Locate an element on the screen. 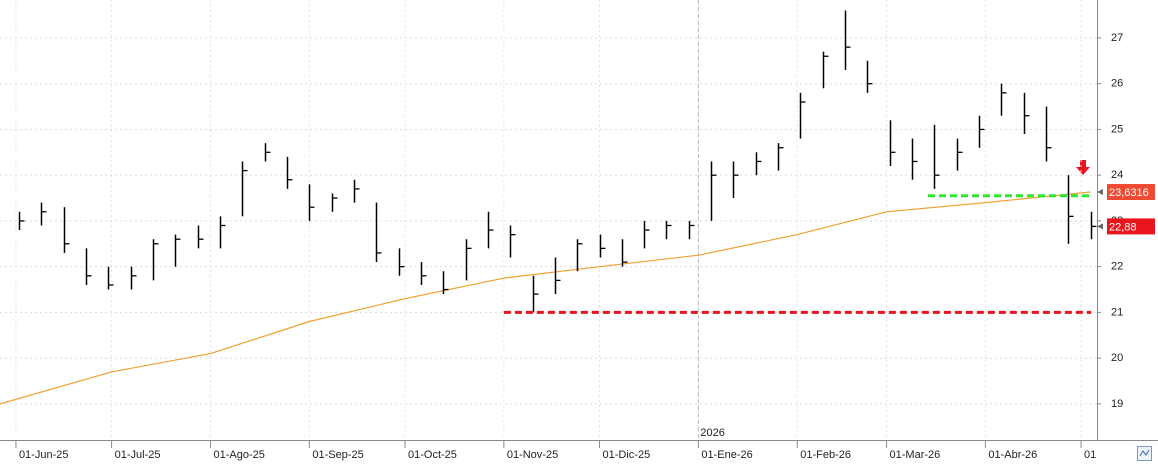 This screenshot has height=464, width=1158. year-marker-label: 2026 is located at coordinates (712, 433).